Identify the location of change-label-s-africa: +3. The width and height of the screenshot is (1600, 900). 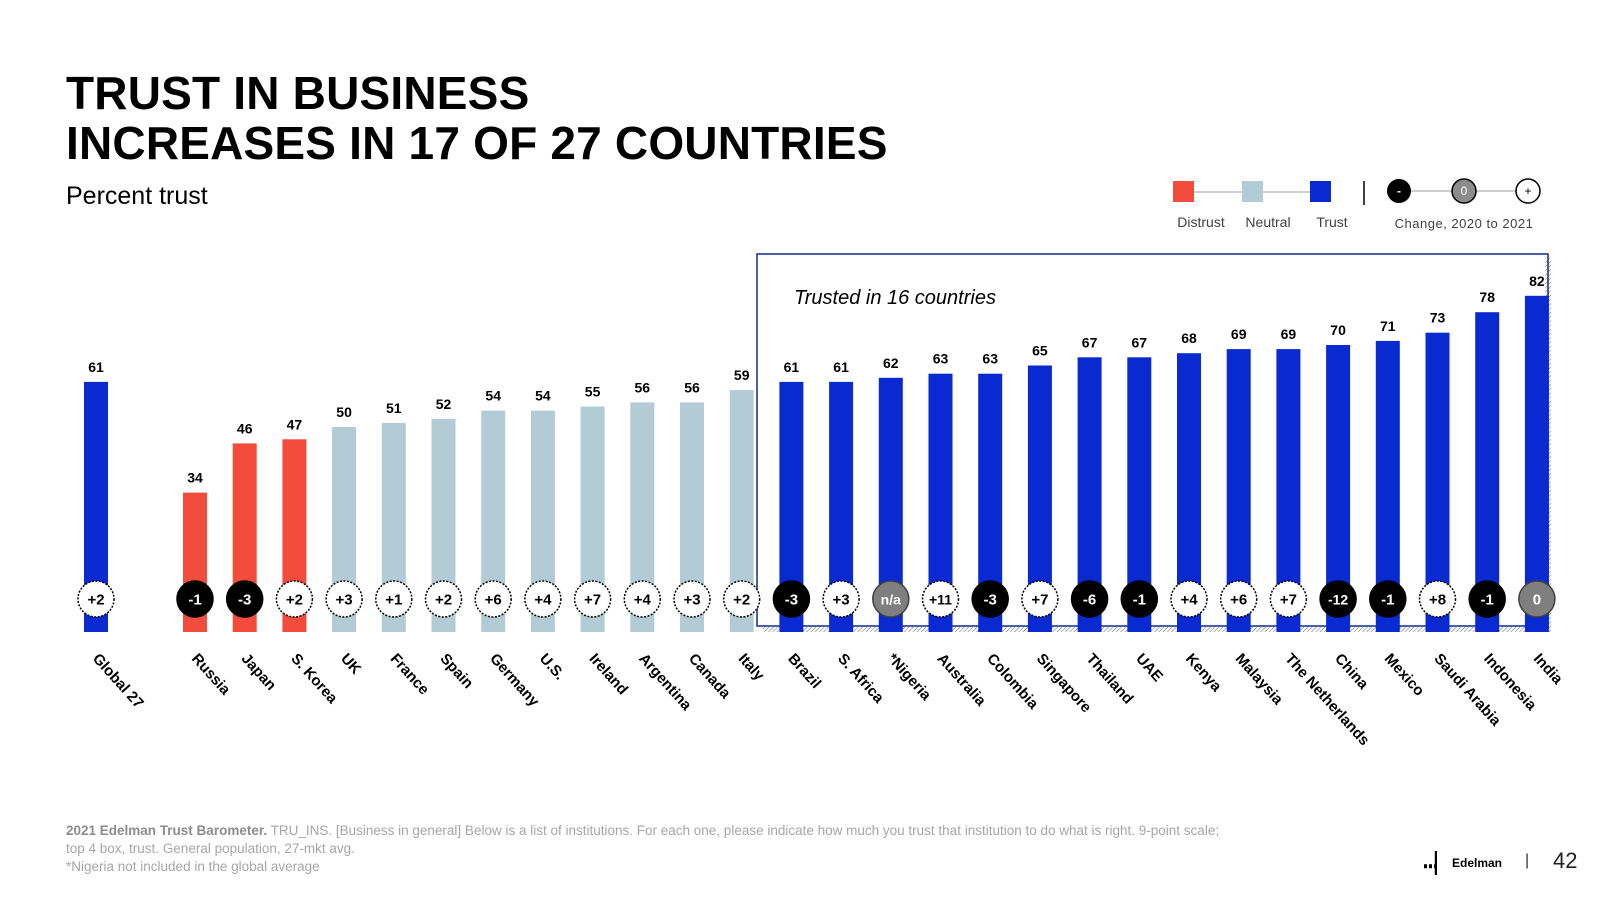
(841, 600).